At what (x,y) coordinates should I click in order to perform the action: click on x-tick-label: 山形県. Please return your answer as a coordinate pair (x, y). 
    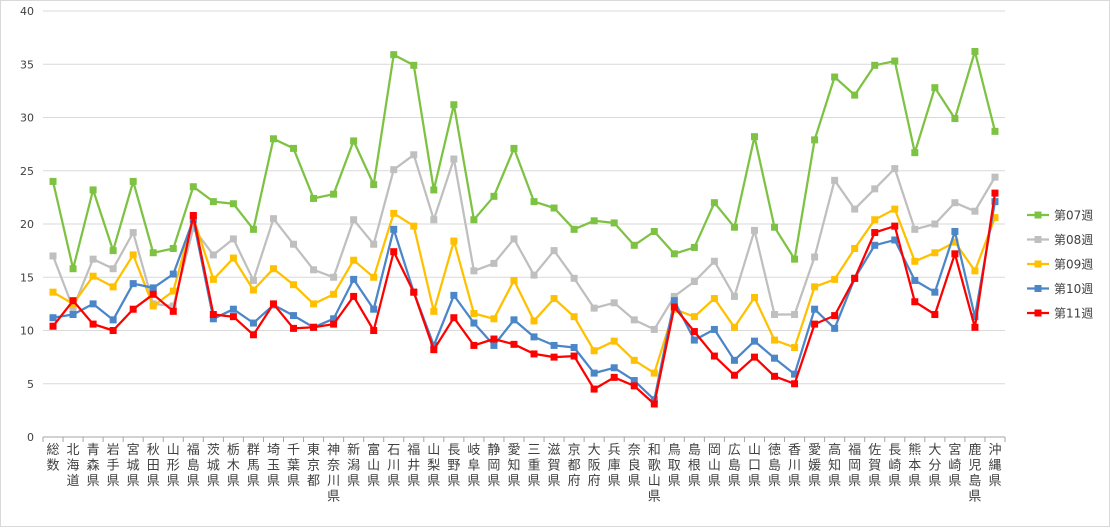
    Looking at the image, I should click on (173, 466).